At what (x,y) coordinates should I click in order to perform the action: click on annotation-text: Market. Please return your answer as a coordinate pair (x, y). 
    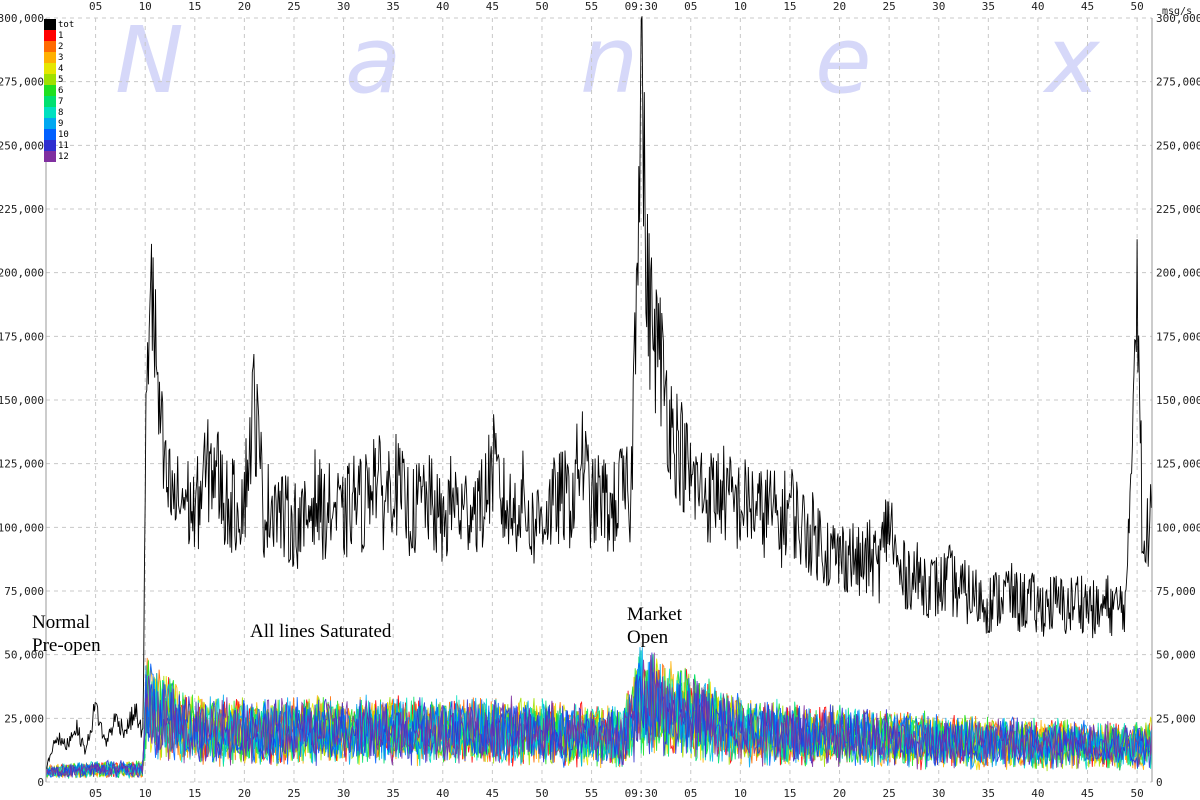
    Looking at the image, I should click on (655, 614).